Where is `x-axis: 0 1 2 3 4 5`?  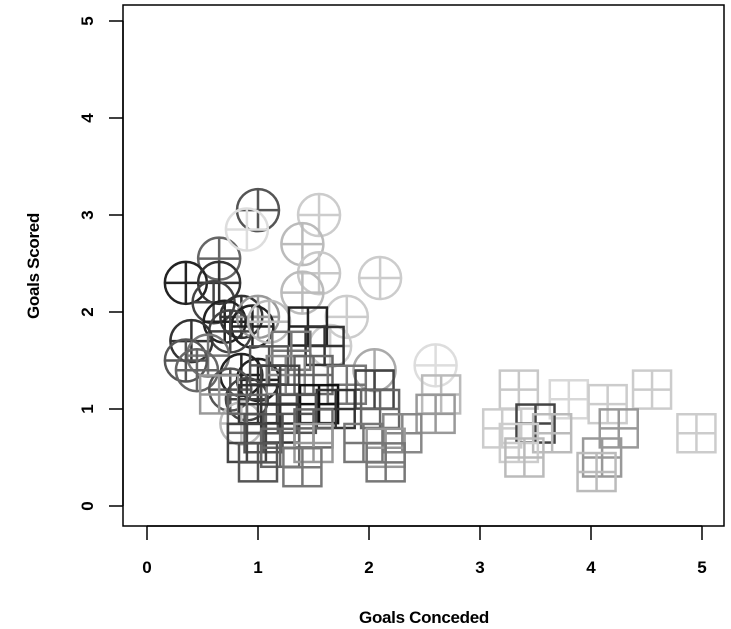 x-axis: 0 1 2 3 4 5 is located at coordinates (424, 551).